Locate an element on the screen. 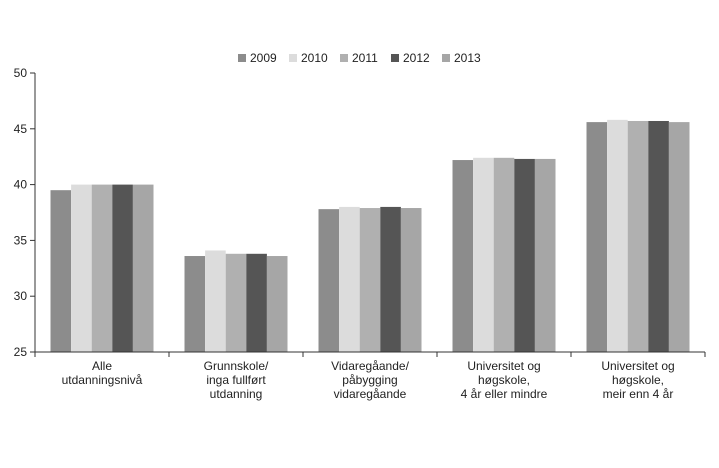 Image resolution: width=719 pixels, height=468 pixels. legend-label: 2011 is located at coordinates (365, 58).